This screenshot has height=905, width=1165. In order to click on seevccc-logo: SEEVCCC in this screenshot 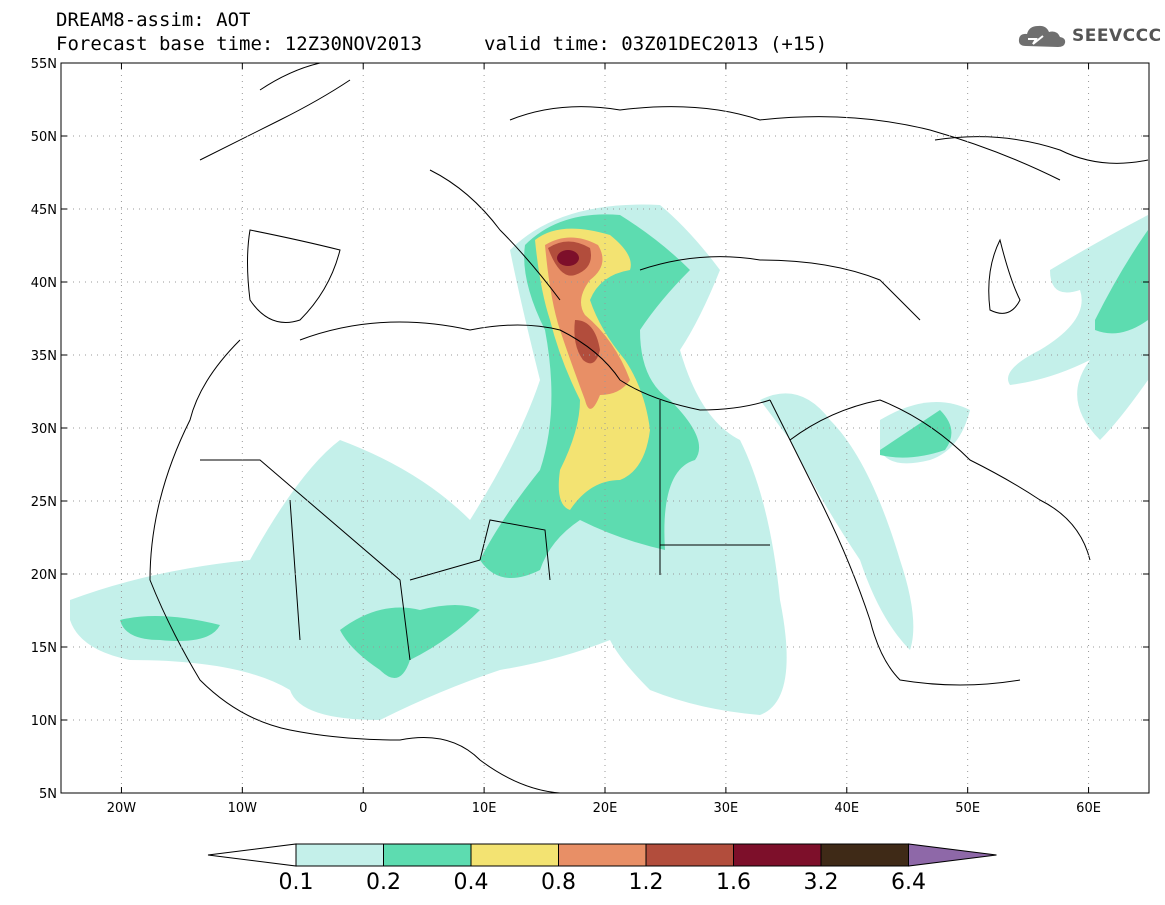, I will do `click(1089, 36)`.